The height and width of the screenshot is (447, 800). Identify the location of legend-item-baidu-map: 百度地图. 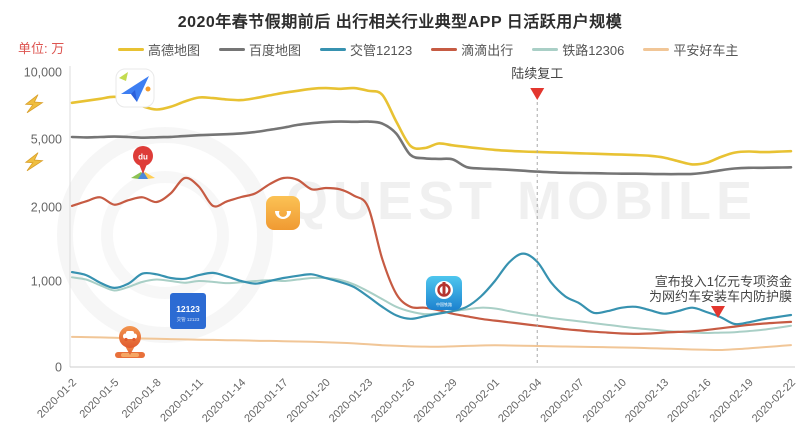
(260, 49).